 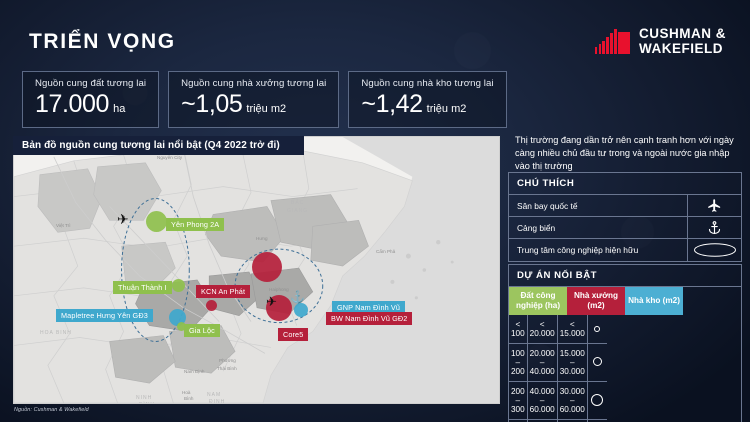 I want to click on map-pin-label: KCN An Phát, so click(x=223, y=291).